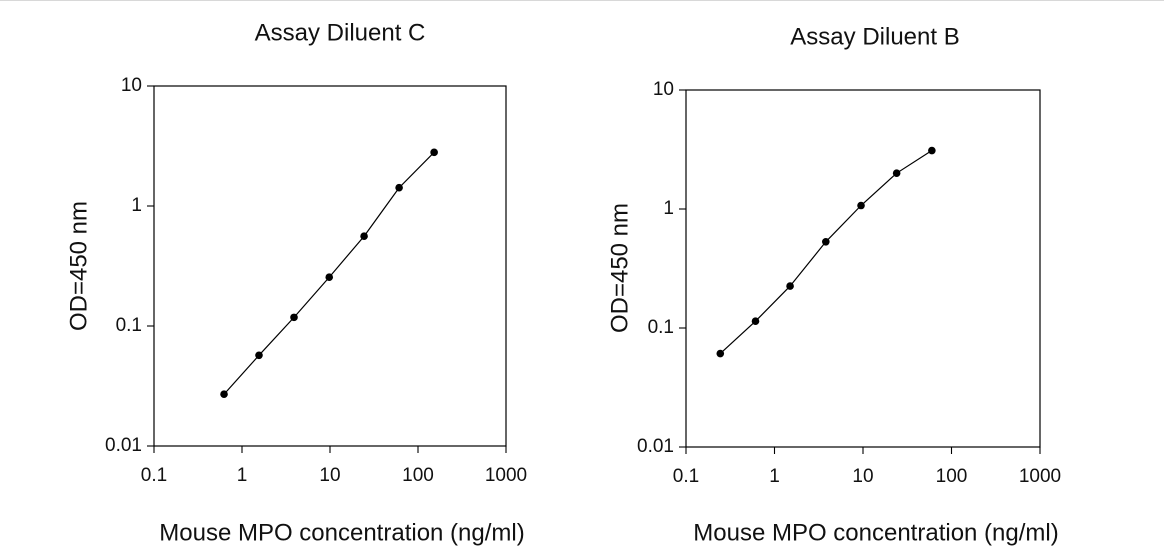 The height and width of the screenshot is (552, 1164). Describe the element at coordinates (874, 36) in the screenshot. I see `chart-title: Assay Diluent B` at that location.